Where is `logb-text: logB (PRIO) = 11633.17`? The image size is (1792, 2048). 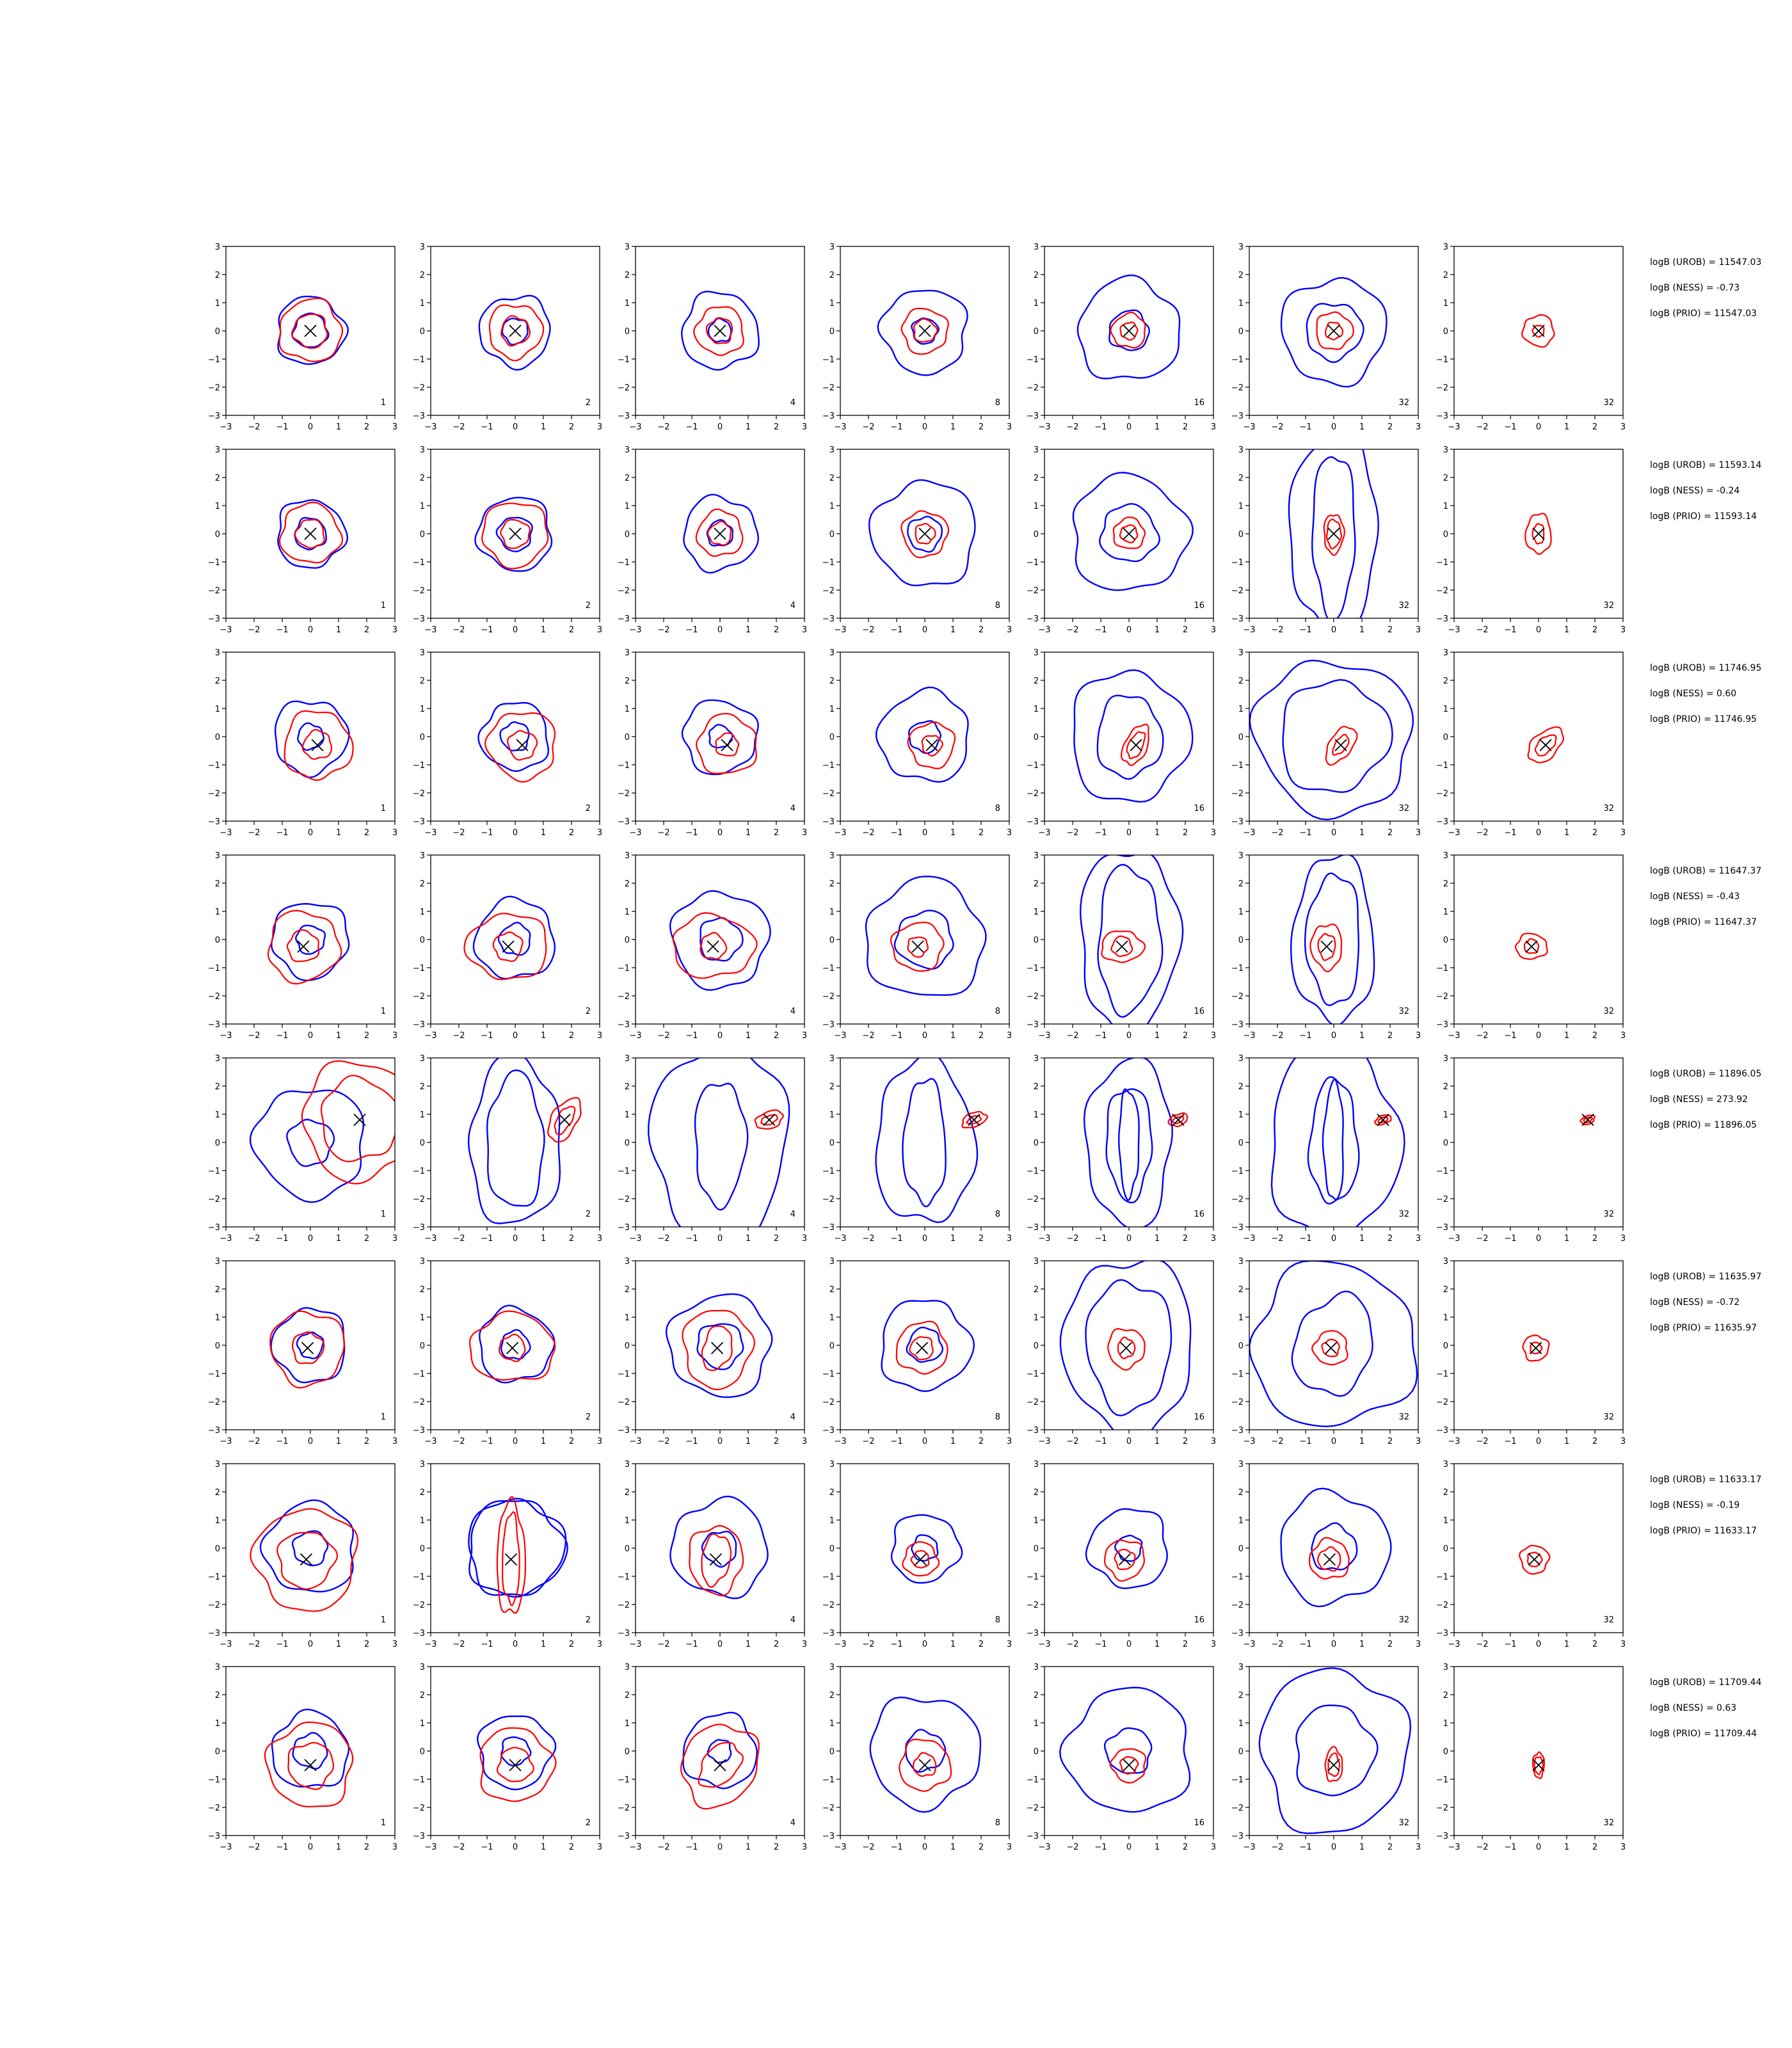
logb-text: logB (PRIO) = 11633.17 is located at coordinates (1703, 1531).